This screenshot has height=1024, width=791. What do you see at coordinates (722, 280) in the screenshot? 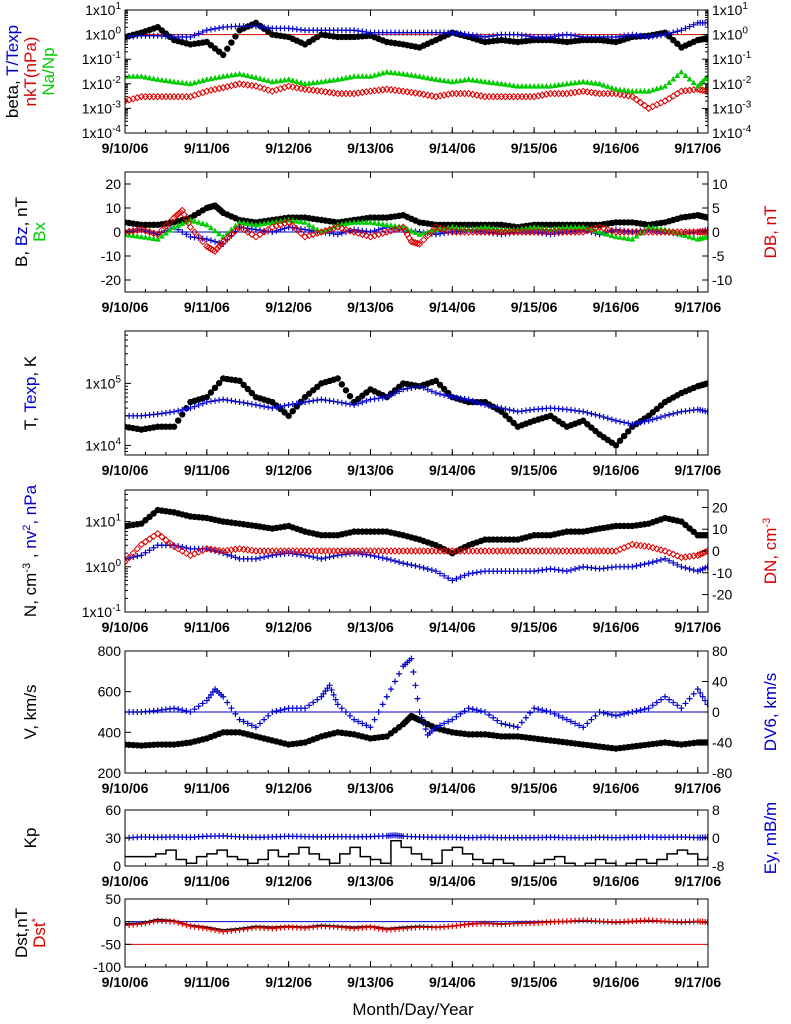
I see `right-tick-label: -10` at bounding box center [722, 280].